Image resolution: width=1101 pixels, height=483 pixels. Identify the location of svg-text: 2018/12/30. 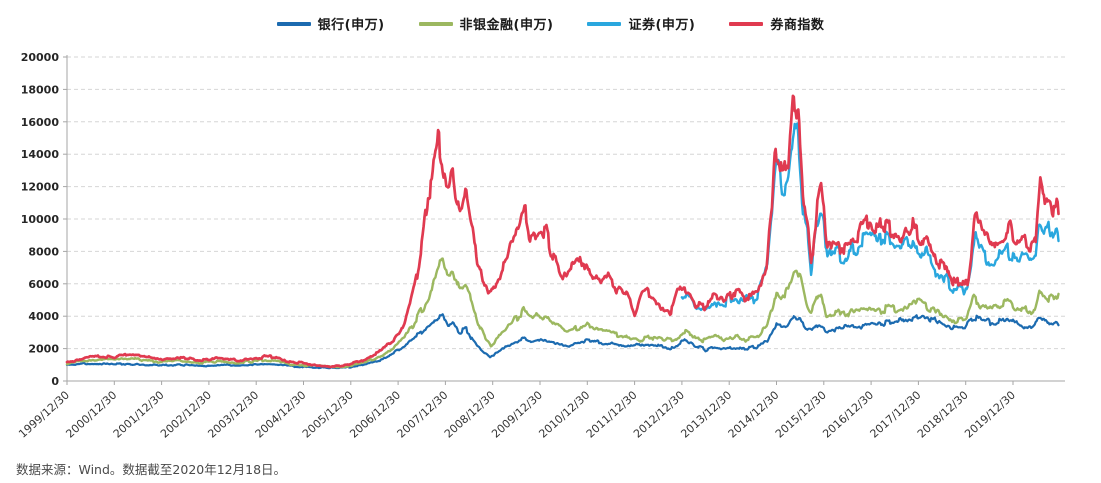
(943, 415).